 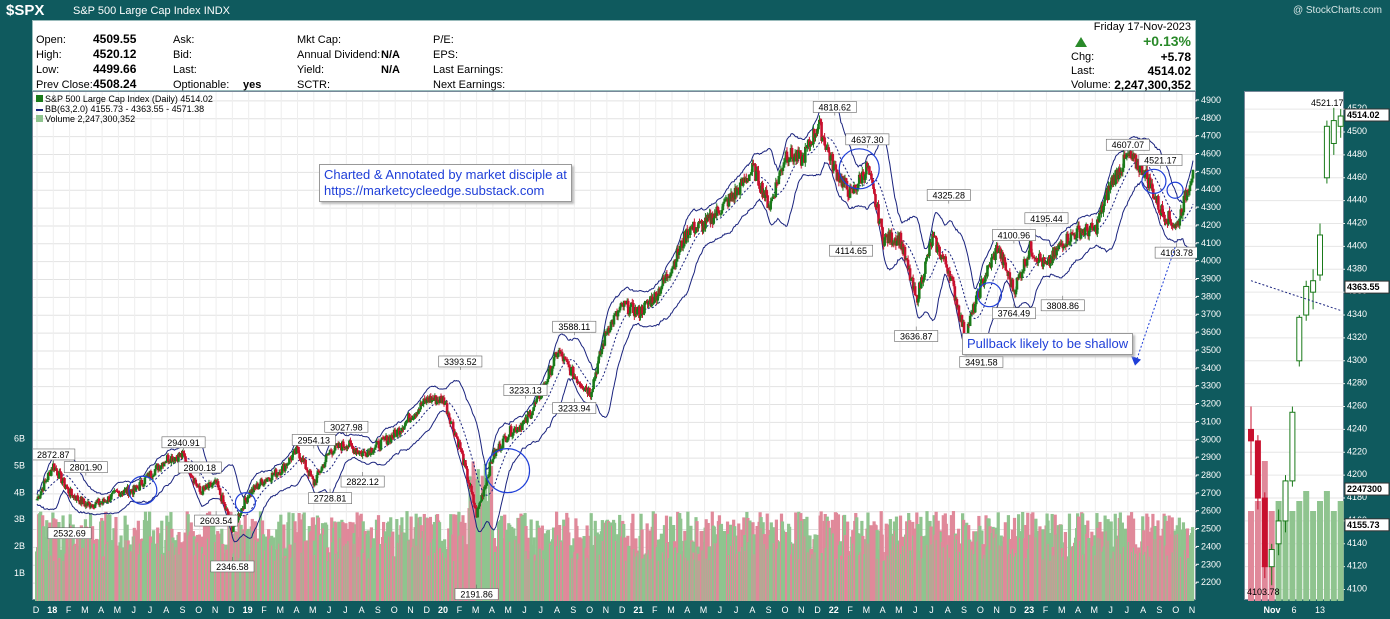 What do you see at coordinates (606, 610) in the screenshot?
I see `x-axis-label: N` at bounding box center [606, 610].